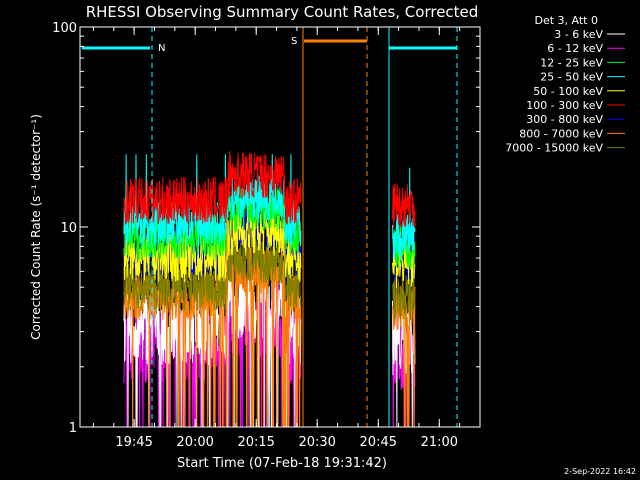 This screenshot has width=640, height=480. Describe the element at coordinates (439, 442) in the screenshot. I see `x-tick-label: 21:00` at that location.